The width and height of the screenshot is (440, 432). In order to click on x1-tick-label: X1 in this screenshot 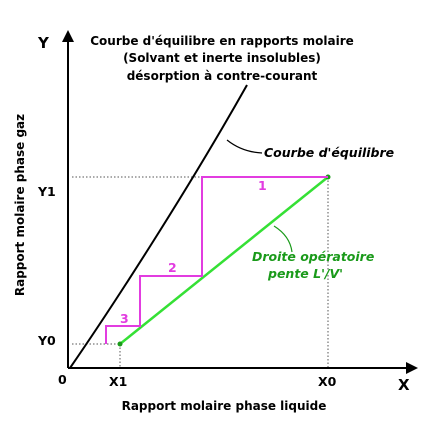, I will do `click(118, 381)`.